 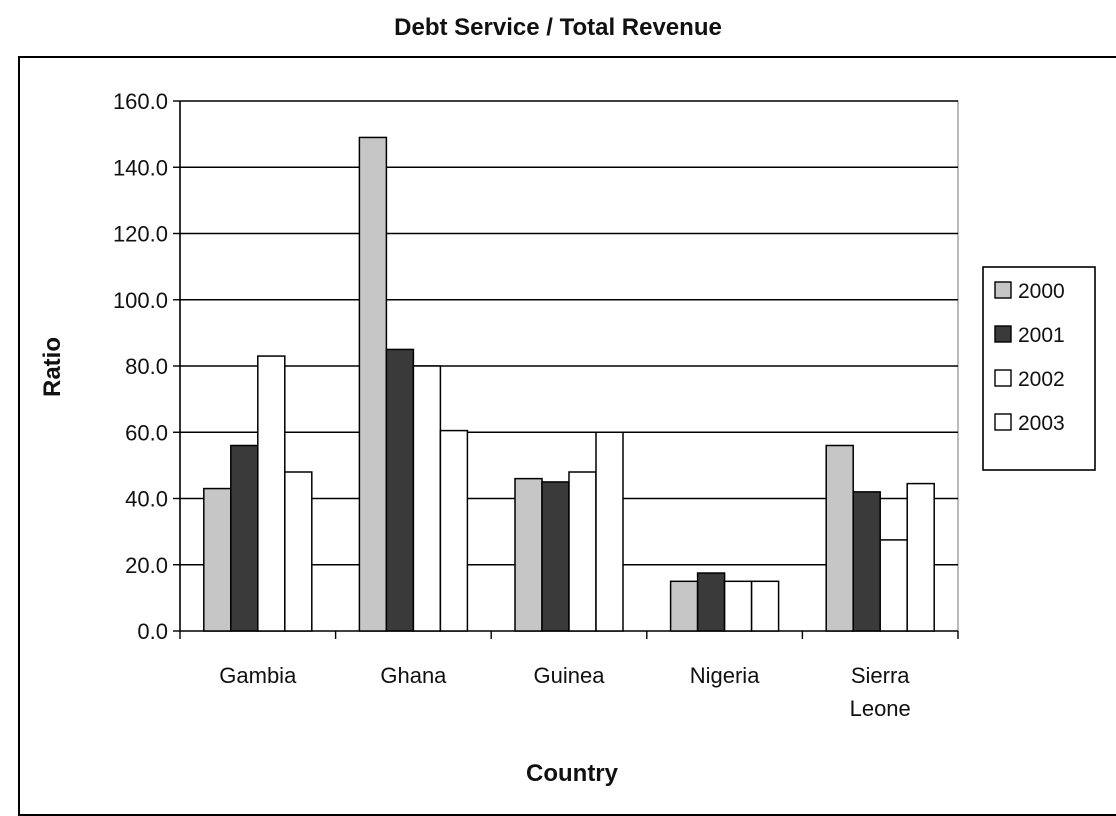 What do you see at coordinates (1041, 379) in the screenshot?
I see `legend-label: 2002` at bounding box center [1041, 379].